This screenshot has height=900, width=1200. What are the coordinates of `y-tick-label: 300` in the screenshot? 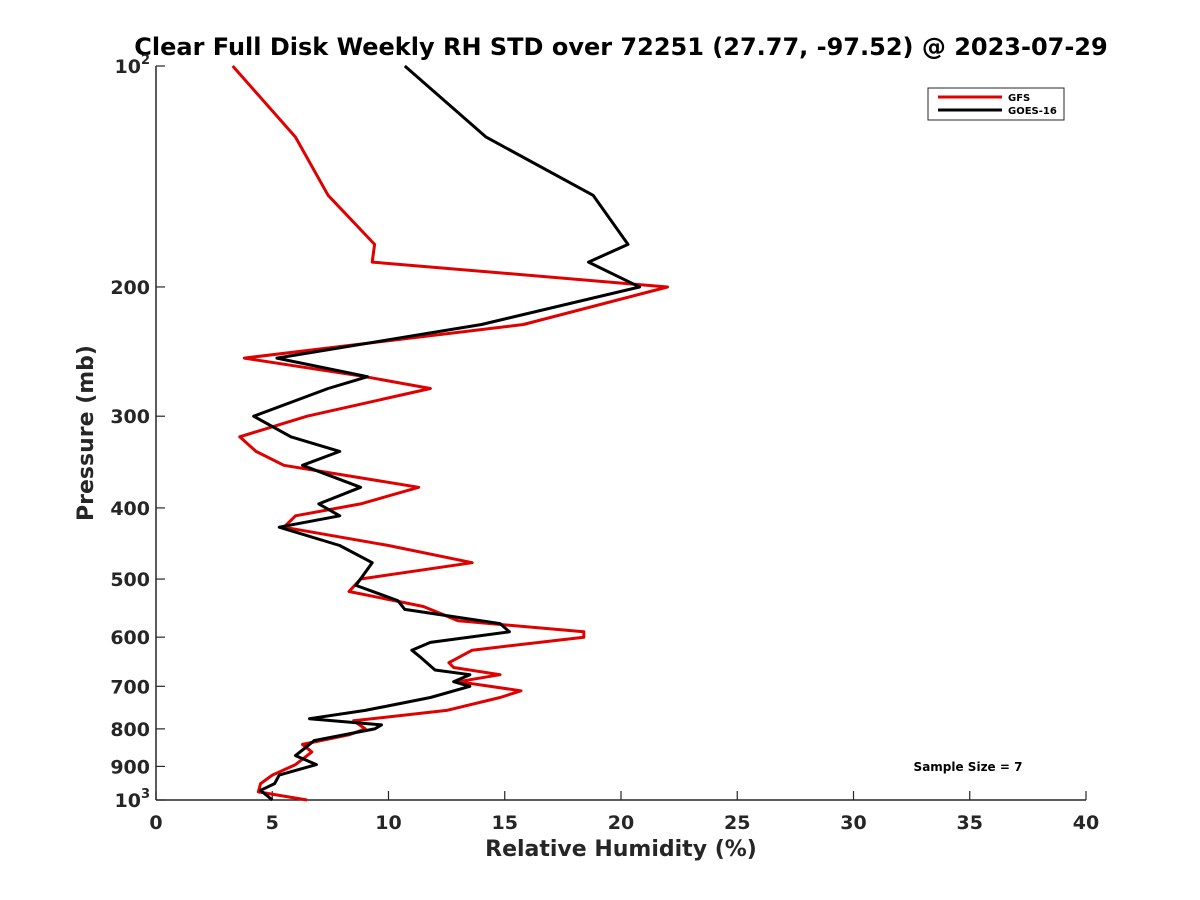 It's located at (130, 417).